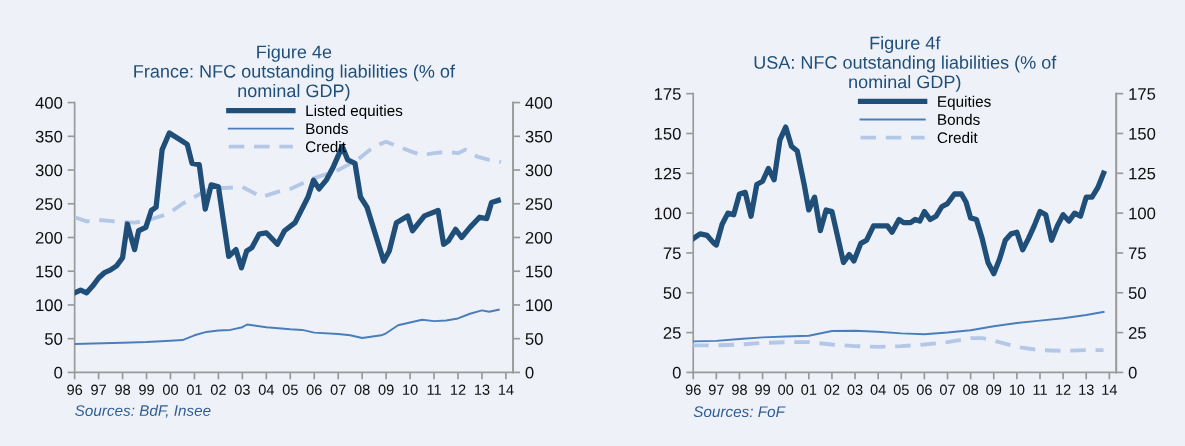 This screenshot has width=1185, height=446. I want to click on y-tick-label: 300, so click(49, 170).